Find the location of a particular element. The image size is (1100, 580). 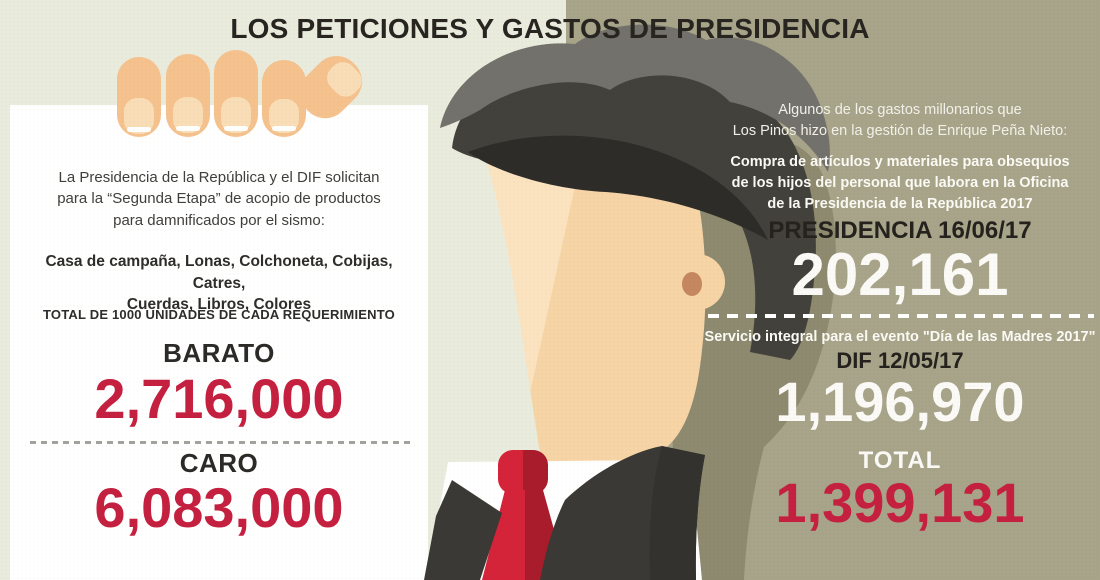

expensive-label: CARO is located at coordinates (219, 463).